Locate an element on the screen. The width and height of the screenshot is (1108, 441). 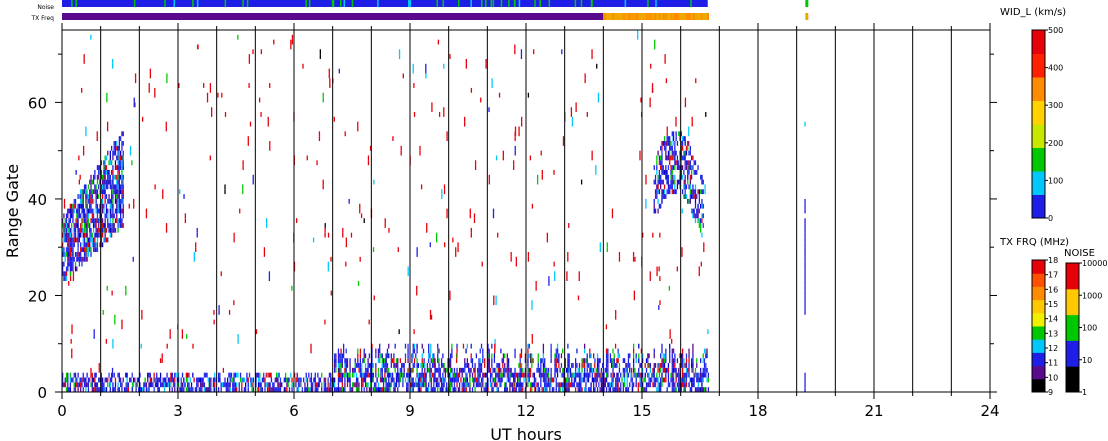
txfreq-bar-tick is located at coordinates (629, 16).